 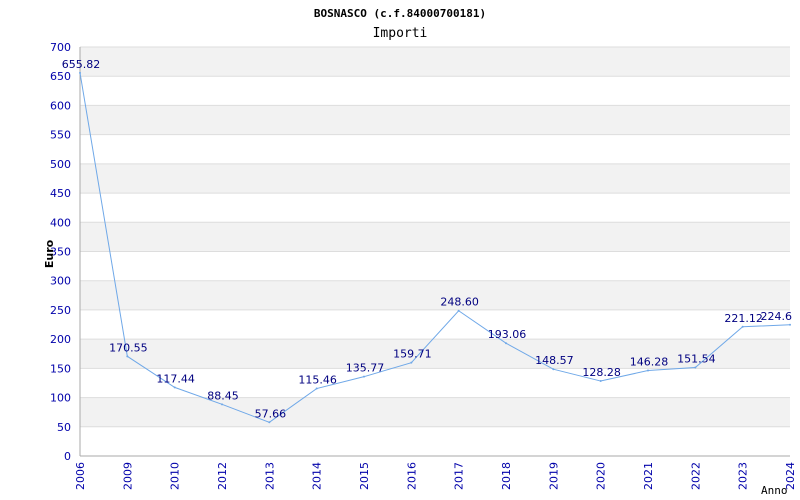 I want to click on y-tick-label: 300, so click(x=60, y=281).